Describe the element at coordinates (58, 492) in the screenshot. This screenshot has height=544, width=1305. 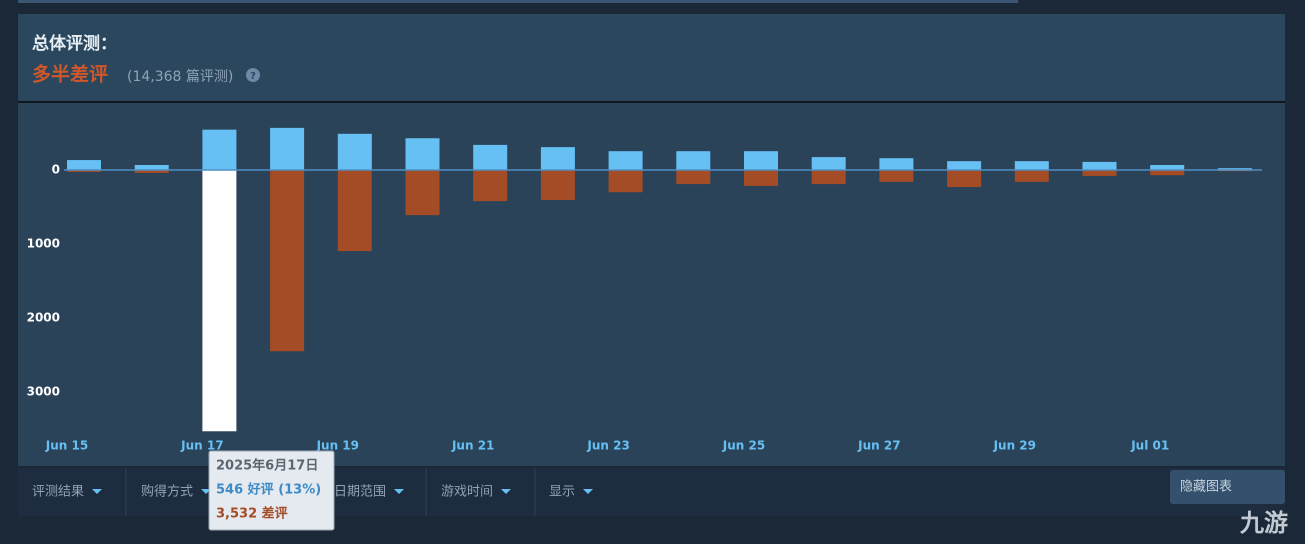
I see `filter-label: 评测结果` at that location.